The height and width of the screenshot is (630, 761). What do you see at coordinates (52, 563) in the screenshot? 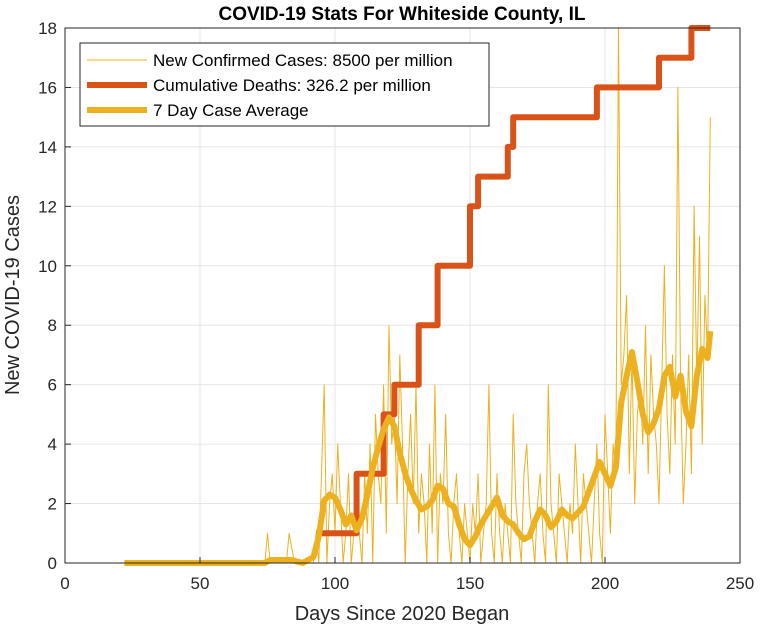
I see `y-tick-label-0: 0` at bounding box center [52, 563].